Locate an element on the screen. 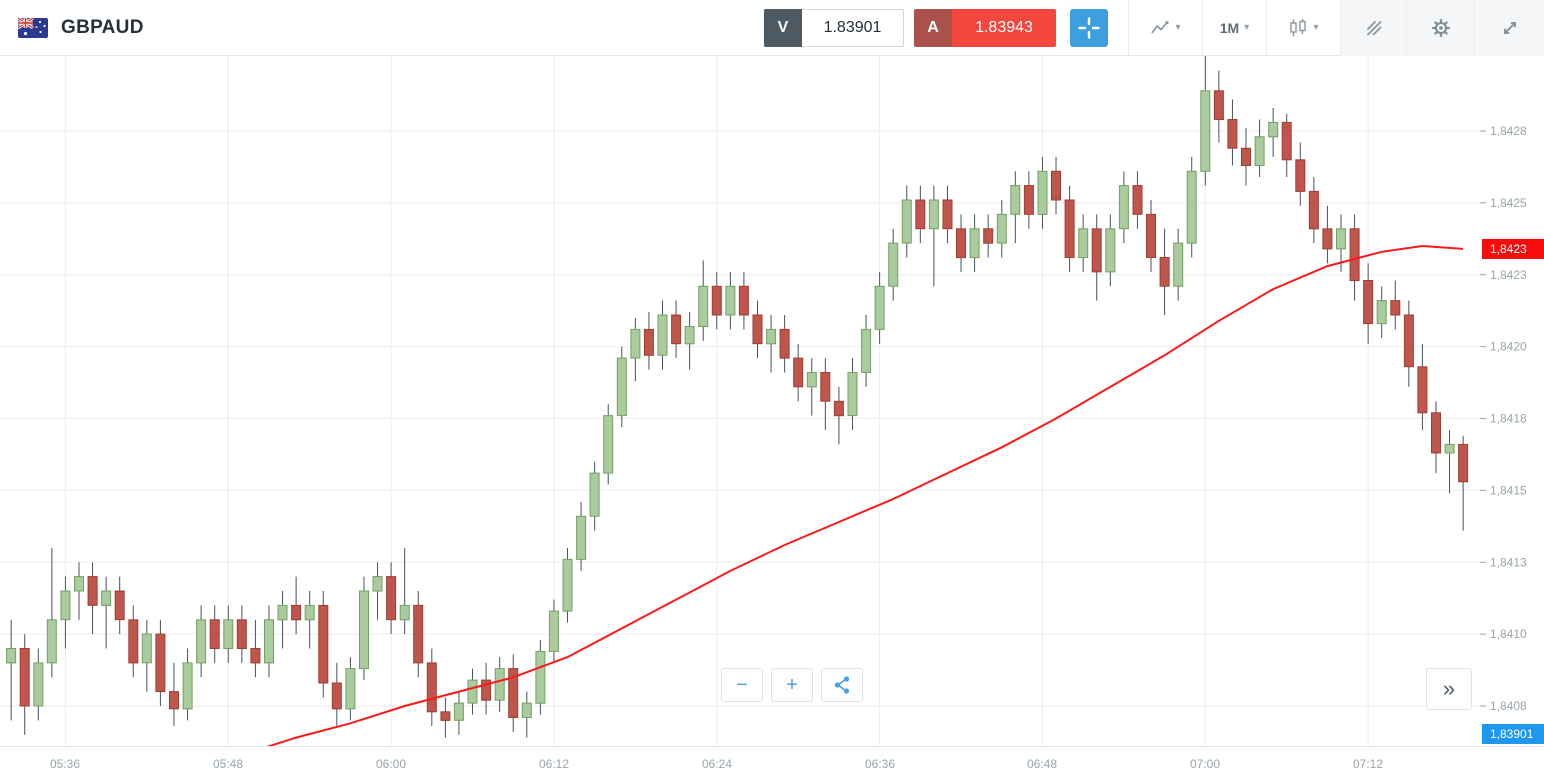 The image size is (1544, 782). price-axis-label: 1,8428 is located at coordinates (1508, 131).